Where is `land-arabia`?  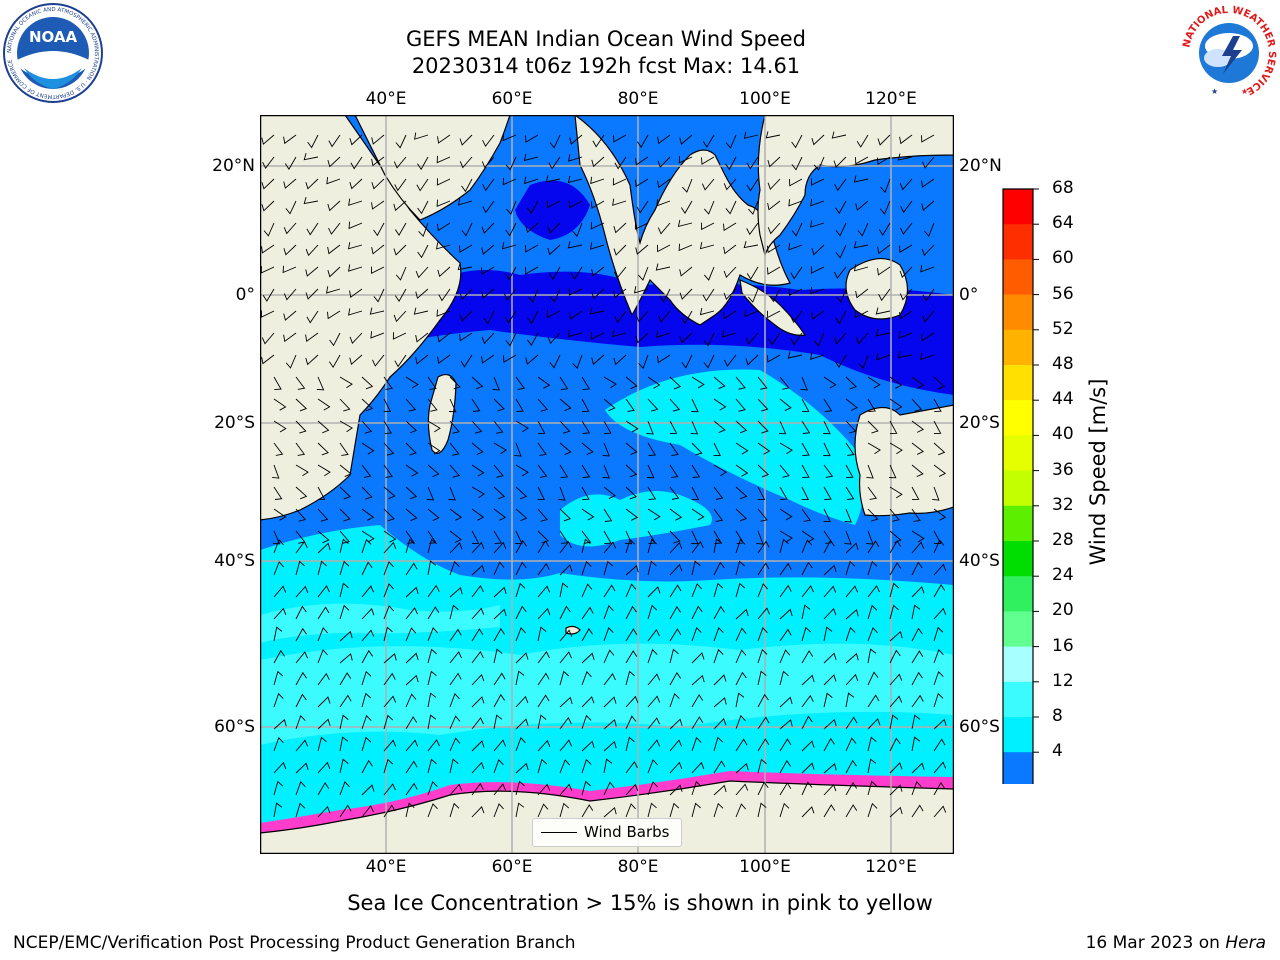 land-arabia is located at coordinates (432, 168).